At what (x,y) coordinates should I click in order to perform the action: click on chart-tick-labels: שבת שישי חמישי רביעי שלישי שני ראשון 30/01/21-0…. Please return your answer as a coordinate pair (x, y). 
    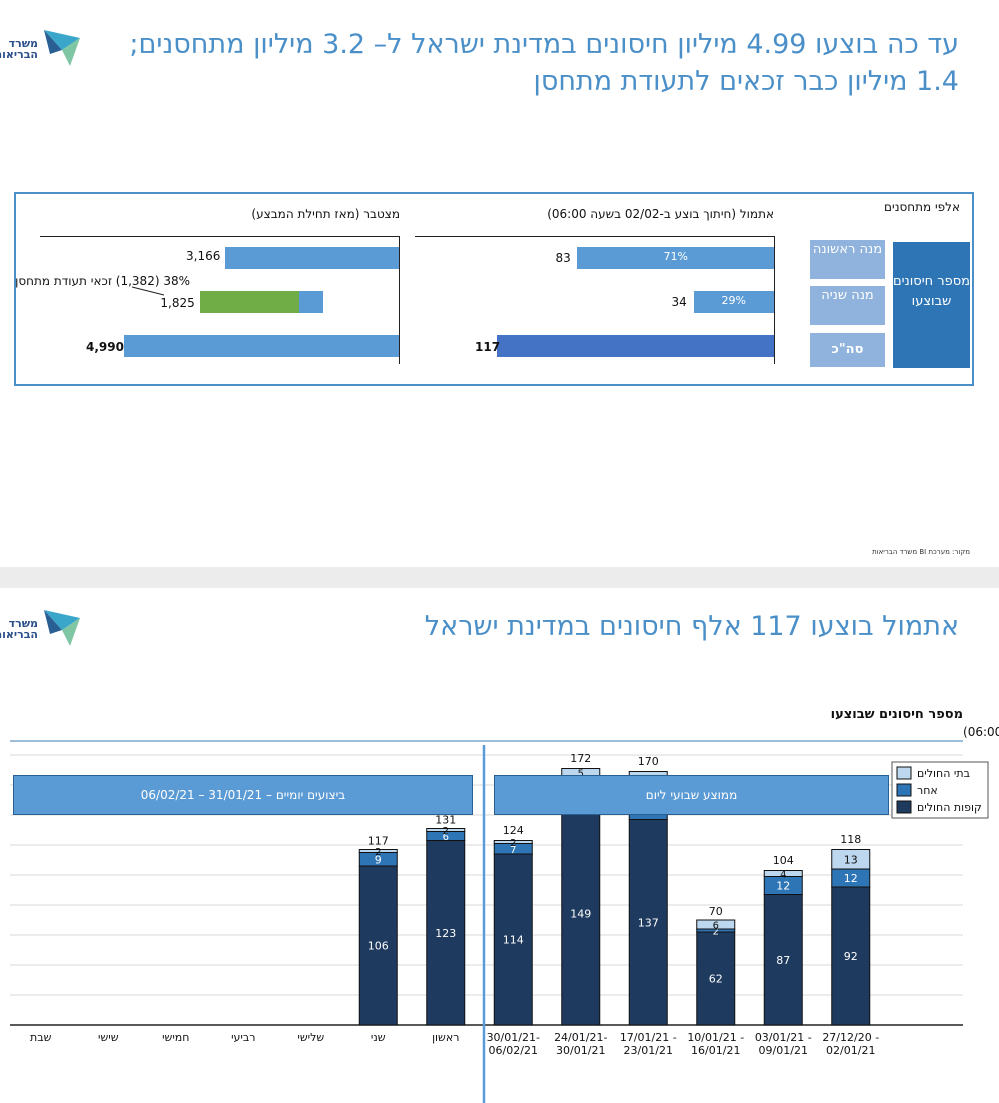
    Looking at the image, I should click on (454, 1044).